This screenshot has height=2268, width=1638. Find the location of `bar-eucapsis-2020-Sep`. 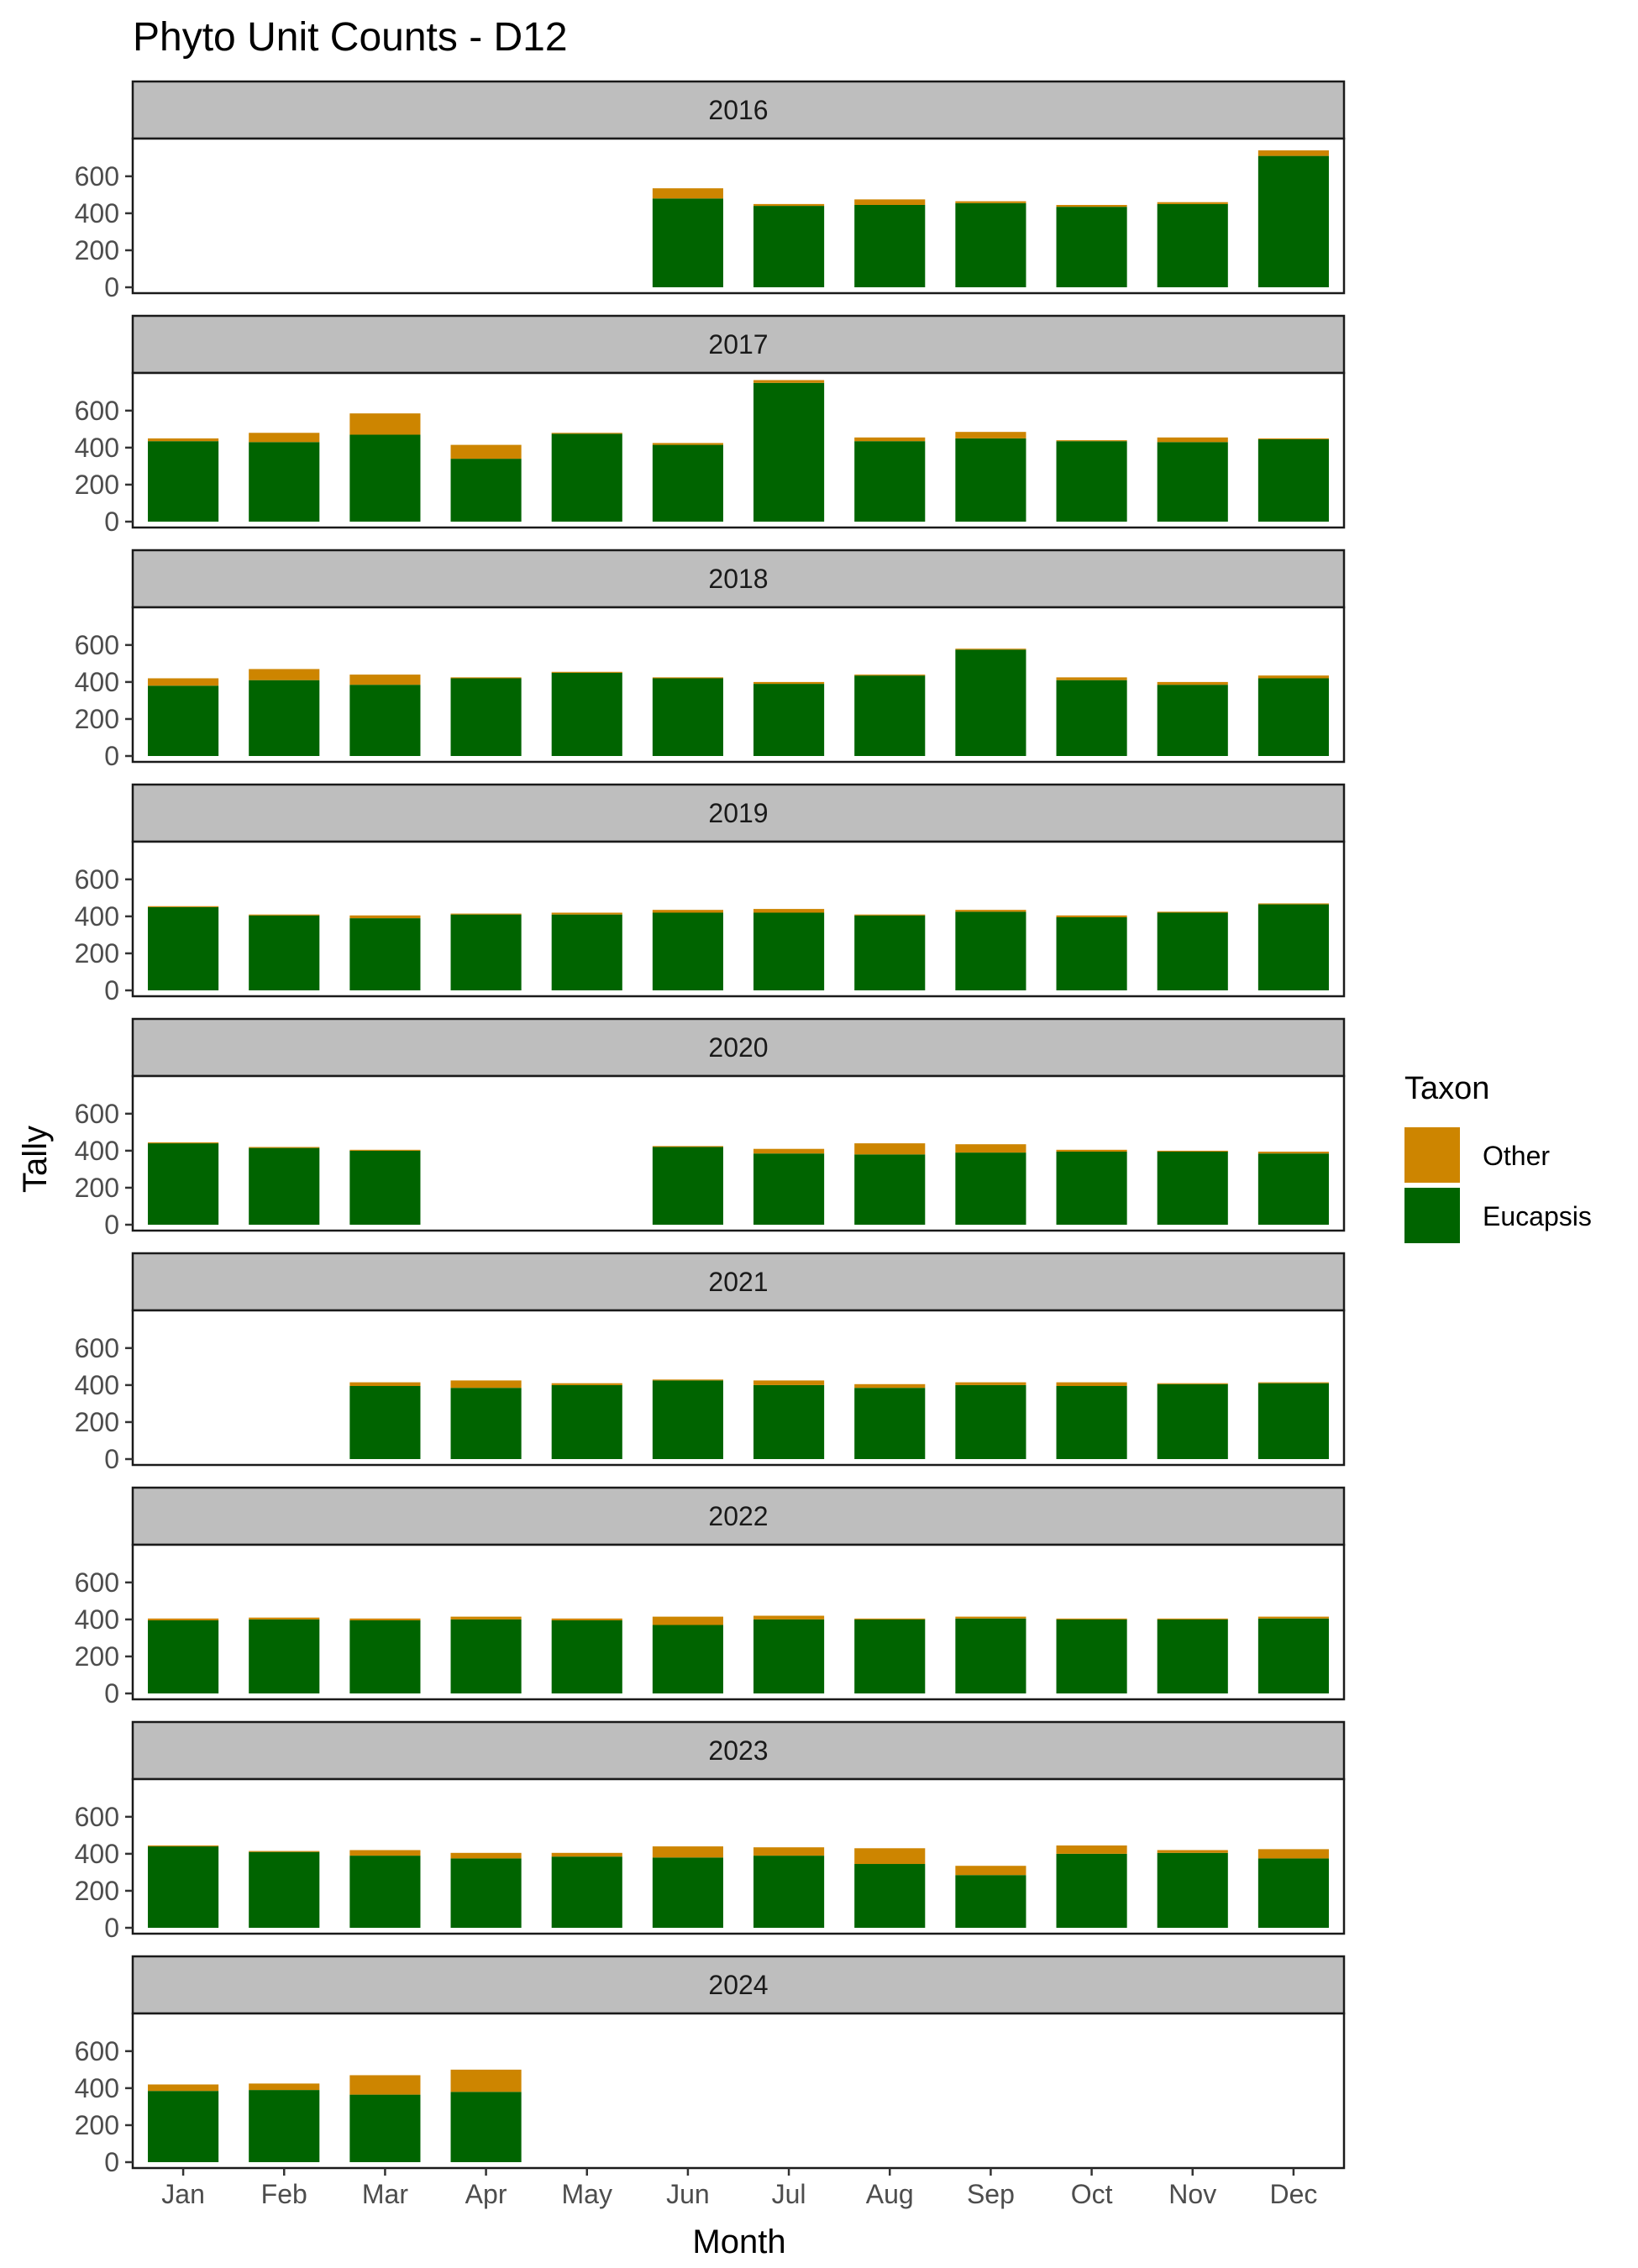

bar-eucapsis-2020-Sep is located at coordinates (990, 1188).